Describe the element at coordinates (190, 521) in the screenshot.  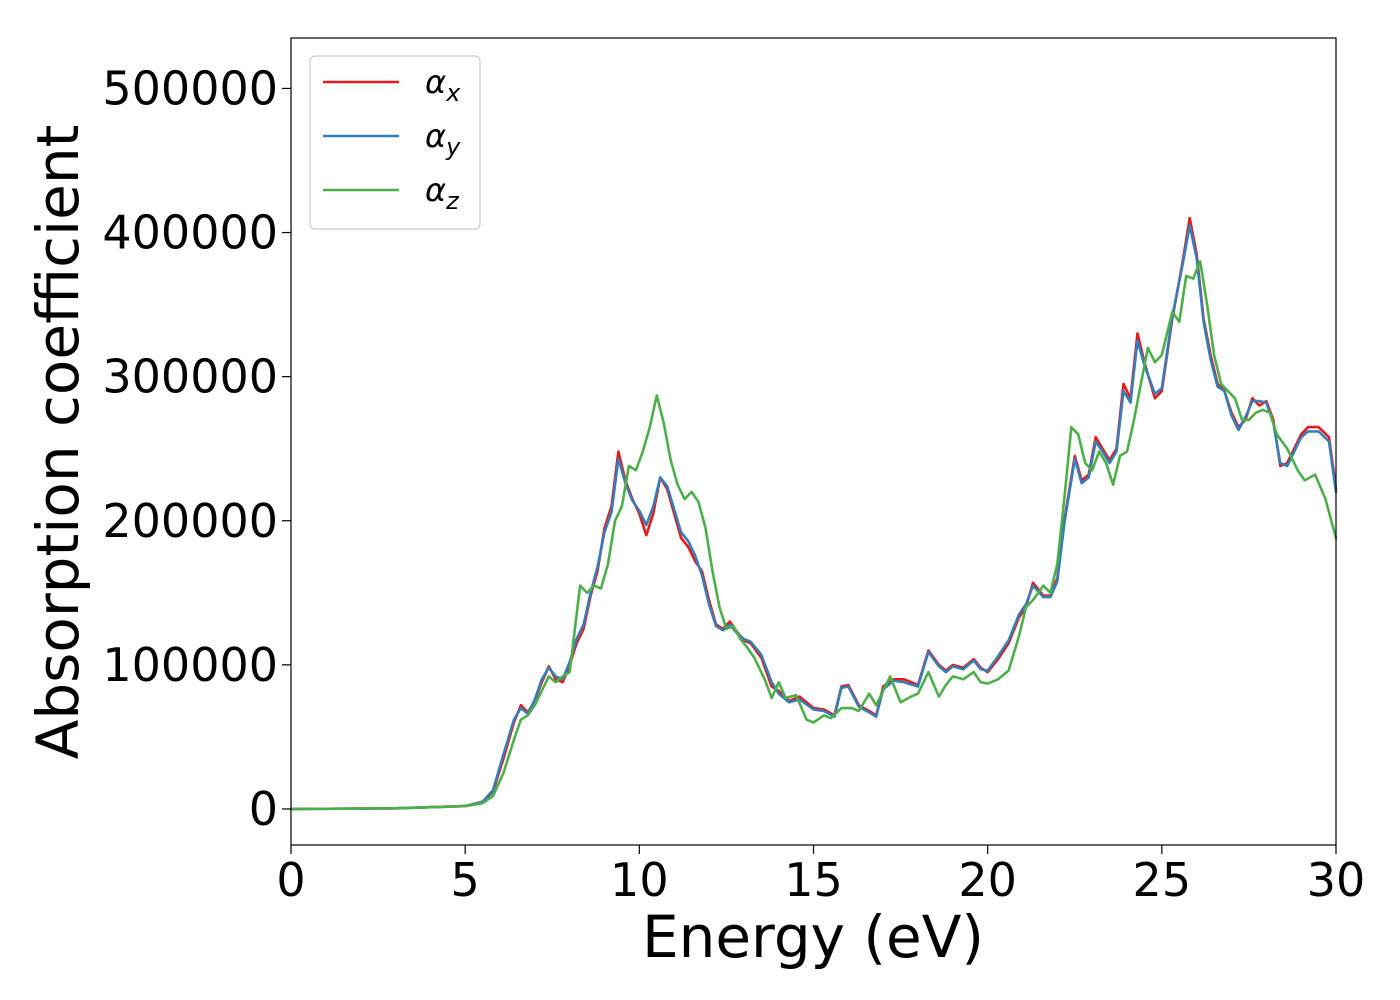
I see `y-tick-label: 200000` at that location.